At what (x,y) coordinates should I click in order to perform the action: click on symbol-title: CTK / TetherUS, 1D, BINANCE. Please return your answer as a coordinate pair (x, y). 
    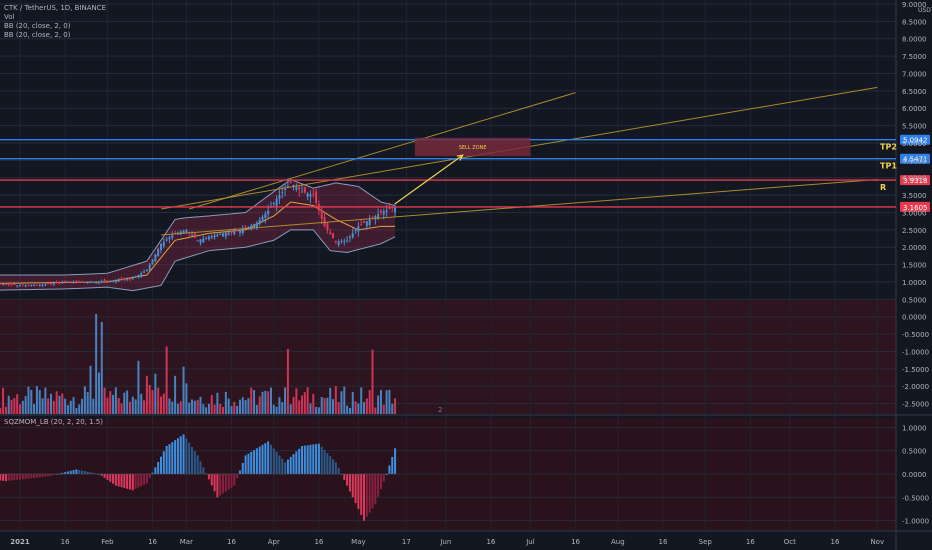
    Looking at the image, I should click on (55, 8).